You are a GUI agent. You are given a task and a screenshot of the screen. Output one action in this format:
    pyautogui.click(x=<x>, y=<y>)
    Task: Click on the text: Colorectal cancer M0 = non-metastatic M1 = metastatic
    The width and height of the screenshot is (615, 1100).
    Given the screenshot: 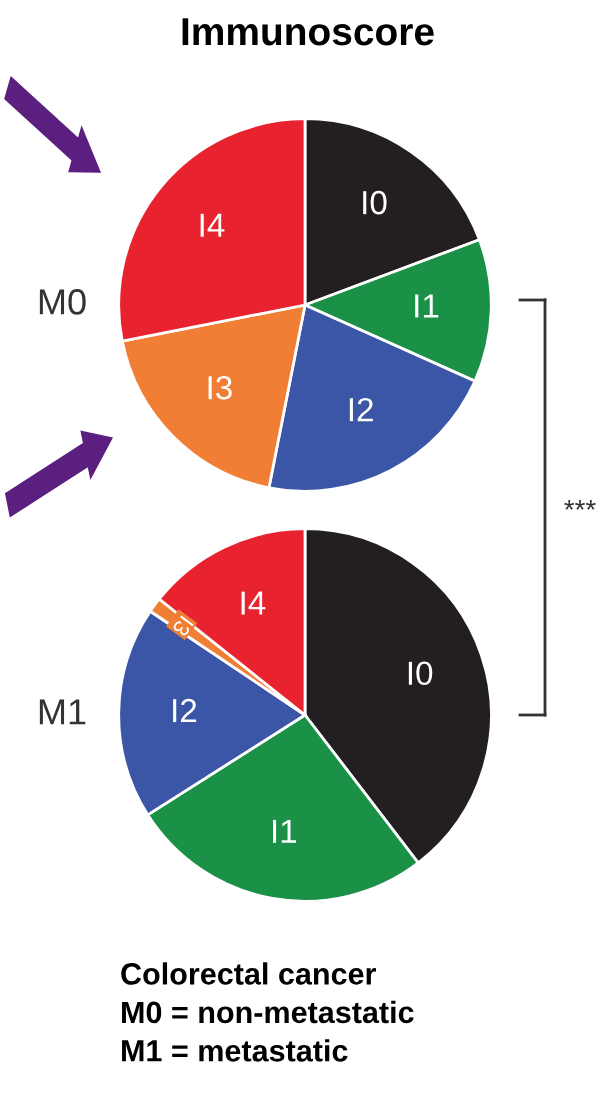 What is the action you would take?
    pyautogui.click(x=267, y=1012)
    